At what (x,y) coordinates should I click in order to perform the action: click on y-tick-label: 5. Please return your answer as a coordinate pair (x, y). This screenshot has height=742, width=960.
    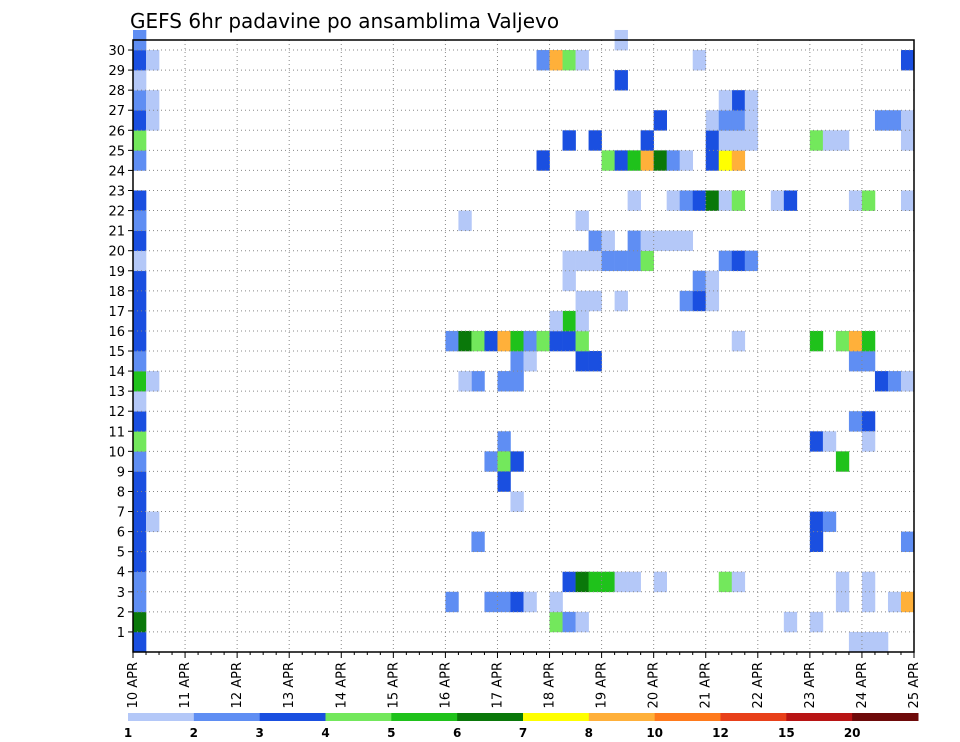
    Looking at the image, I should click on (121, 553).